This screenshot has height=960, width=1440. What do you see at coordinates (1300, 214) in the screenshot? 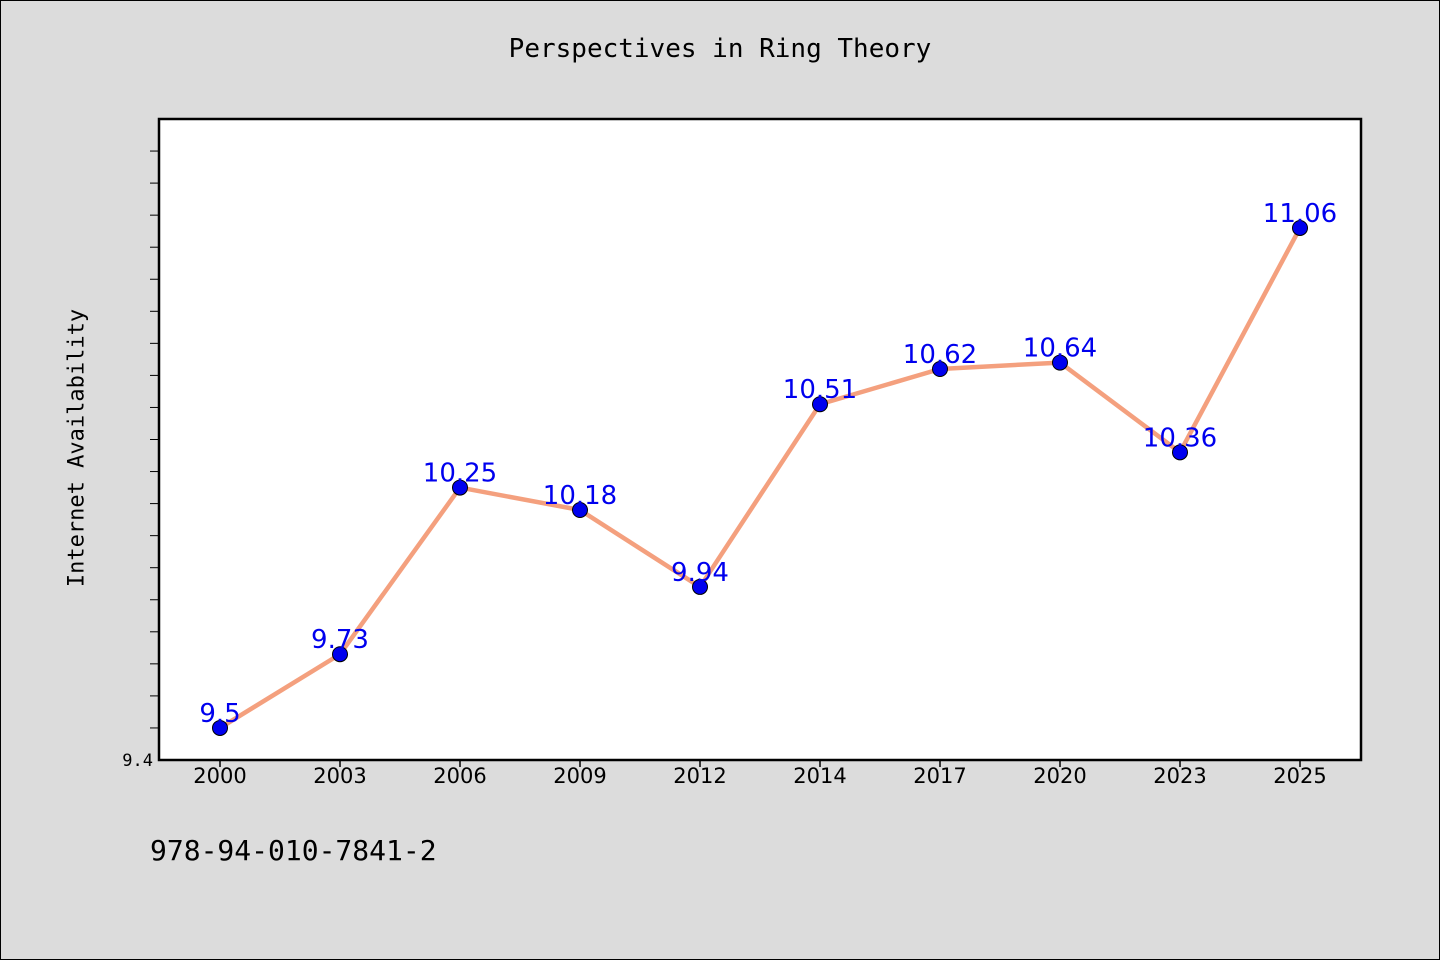
I see `data-label: 11.06` at bounding box center [1300, 214].